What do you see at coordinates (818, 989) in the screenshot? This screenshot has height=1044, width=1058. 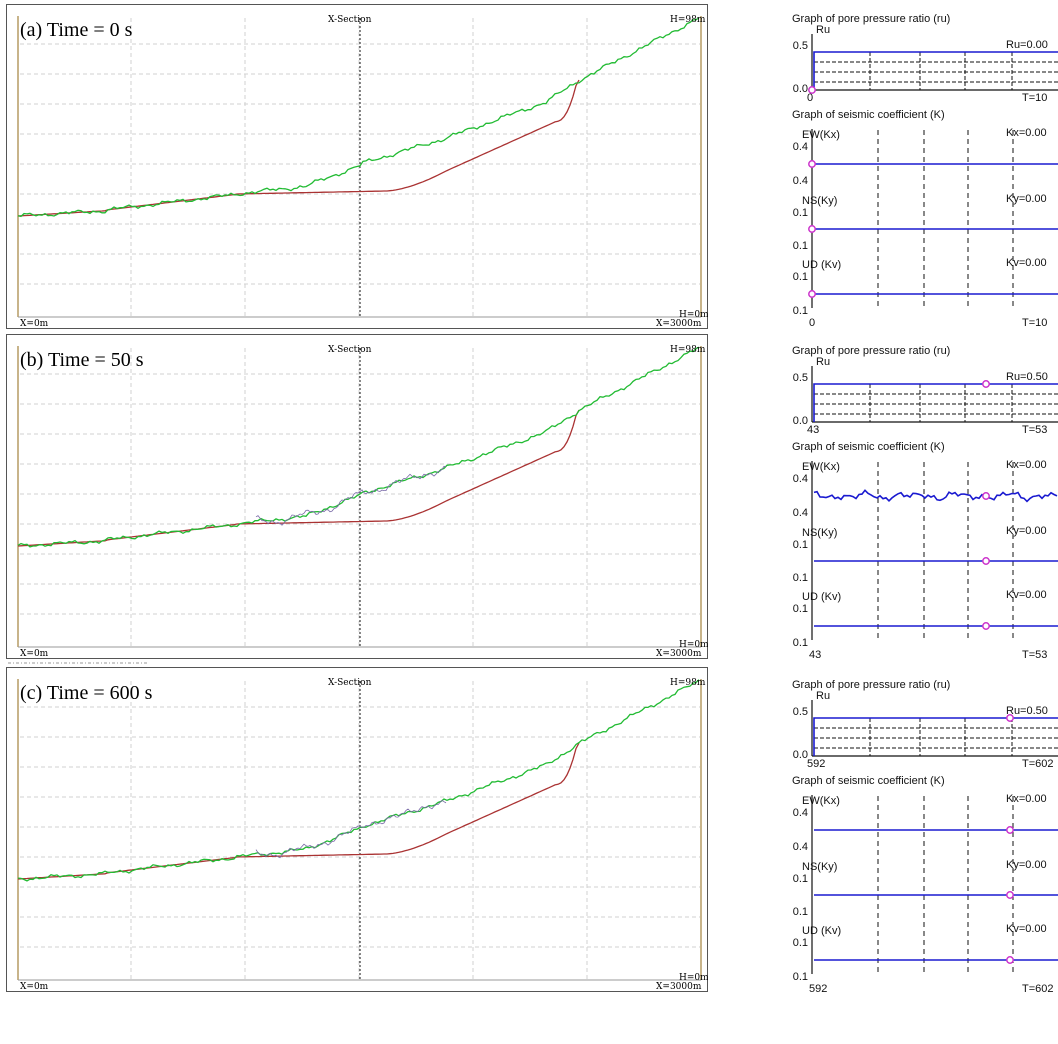 I see `k-t-start: 592` at bounding box center [818, 989].